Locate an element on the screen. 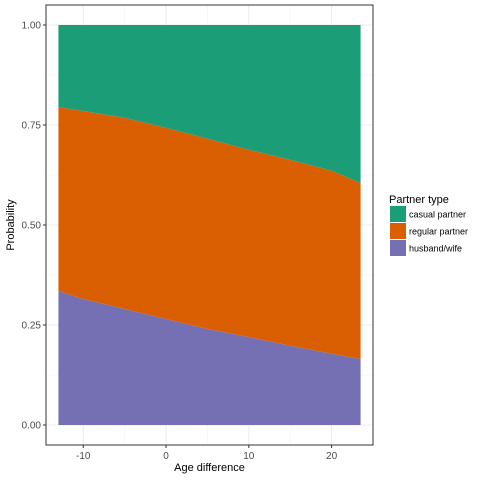 This screenshot has height=480, width=480. legend-key-husband-wife is located at coordinates (398, 248).